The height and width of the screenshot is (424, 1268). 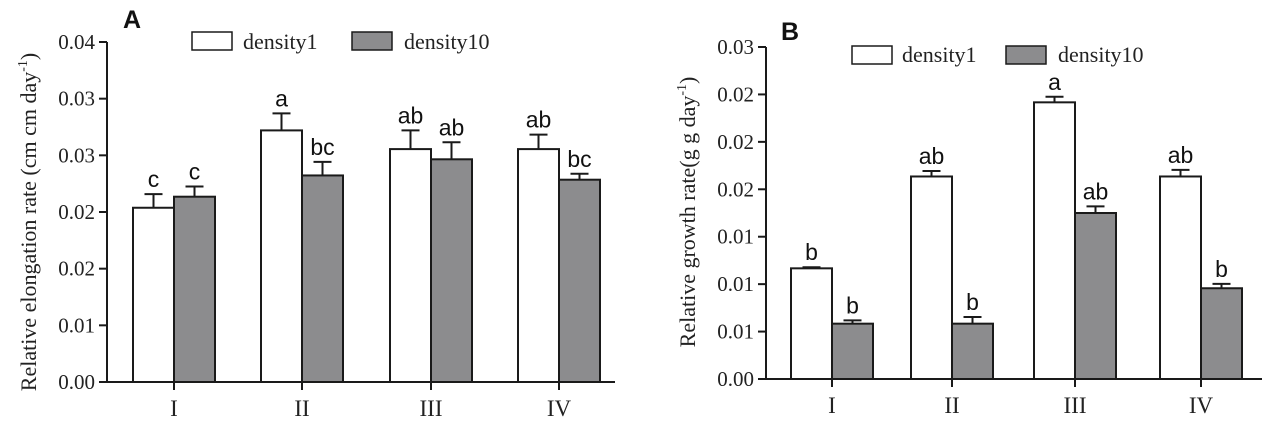 What do you see at coordinates (174, 408) in the screenshot?
I see `p0-x-tick-label: I` at bounding box center [174, 408].